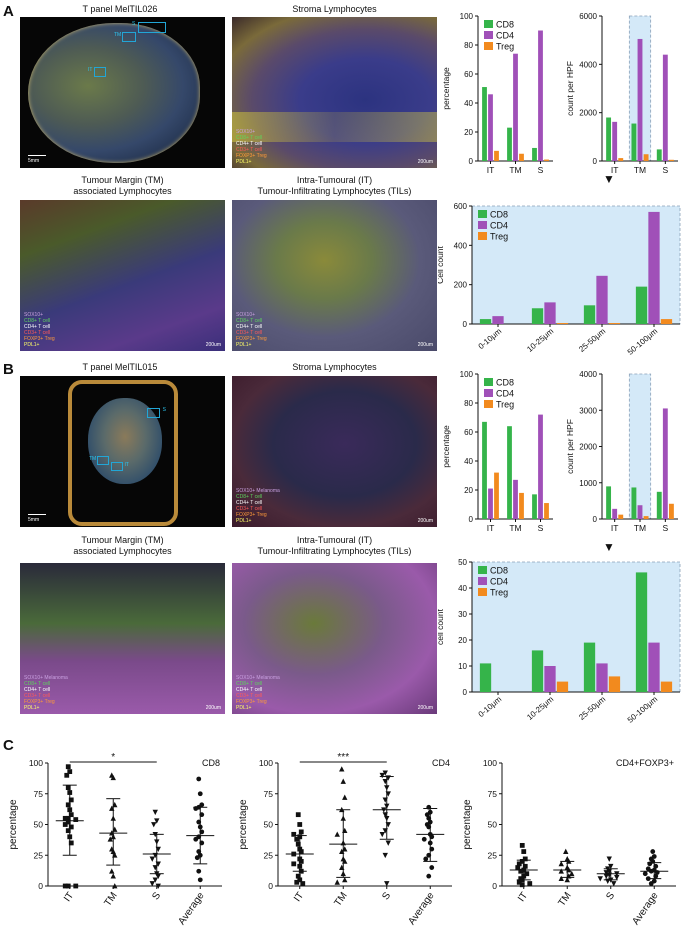 The image size is (685, 928). What do you see at coordinates (441, 264) in the screenshot?
I see `y-axis-label: Cell count` at bounding box center [441, 264].